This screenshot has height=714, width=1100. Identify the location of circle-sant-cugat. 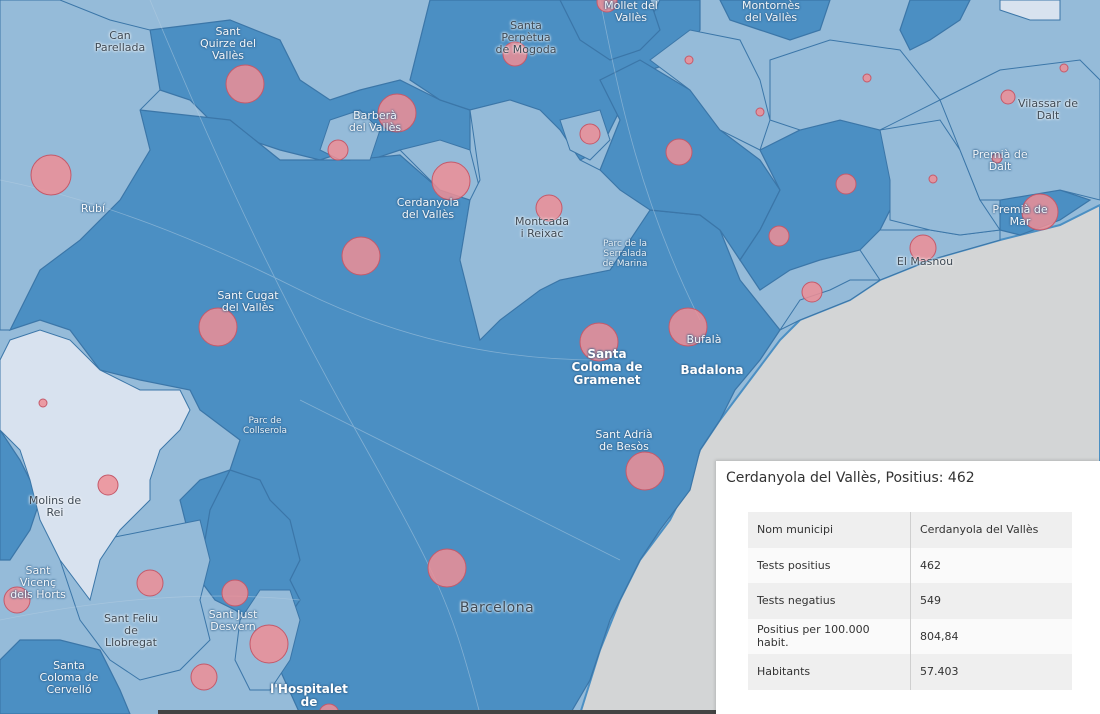
(218, 327).